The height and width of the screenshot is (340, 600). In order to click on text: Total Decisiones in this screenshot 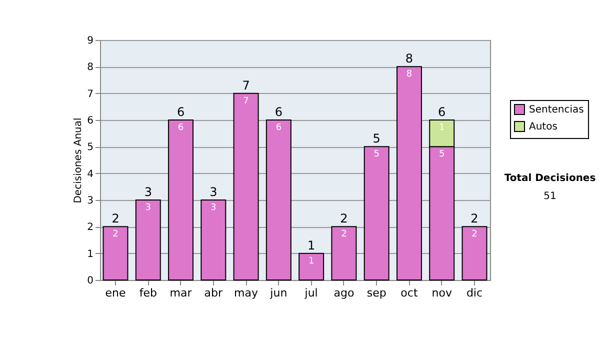, I will do `click(550, 178)`.